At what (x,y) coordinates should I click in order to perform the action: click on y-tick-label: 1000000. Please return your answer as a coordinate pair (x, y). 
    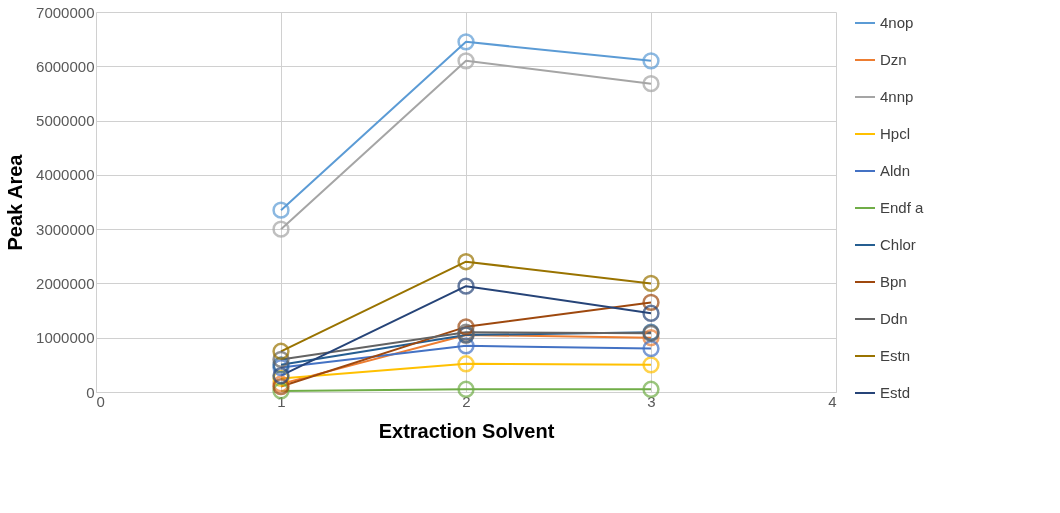
    Looking at the image, I should click on (65, 338).